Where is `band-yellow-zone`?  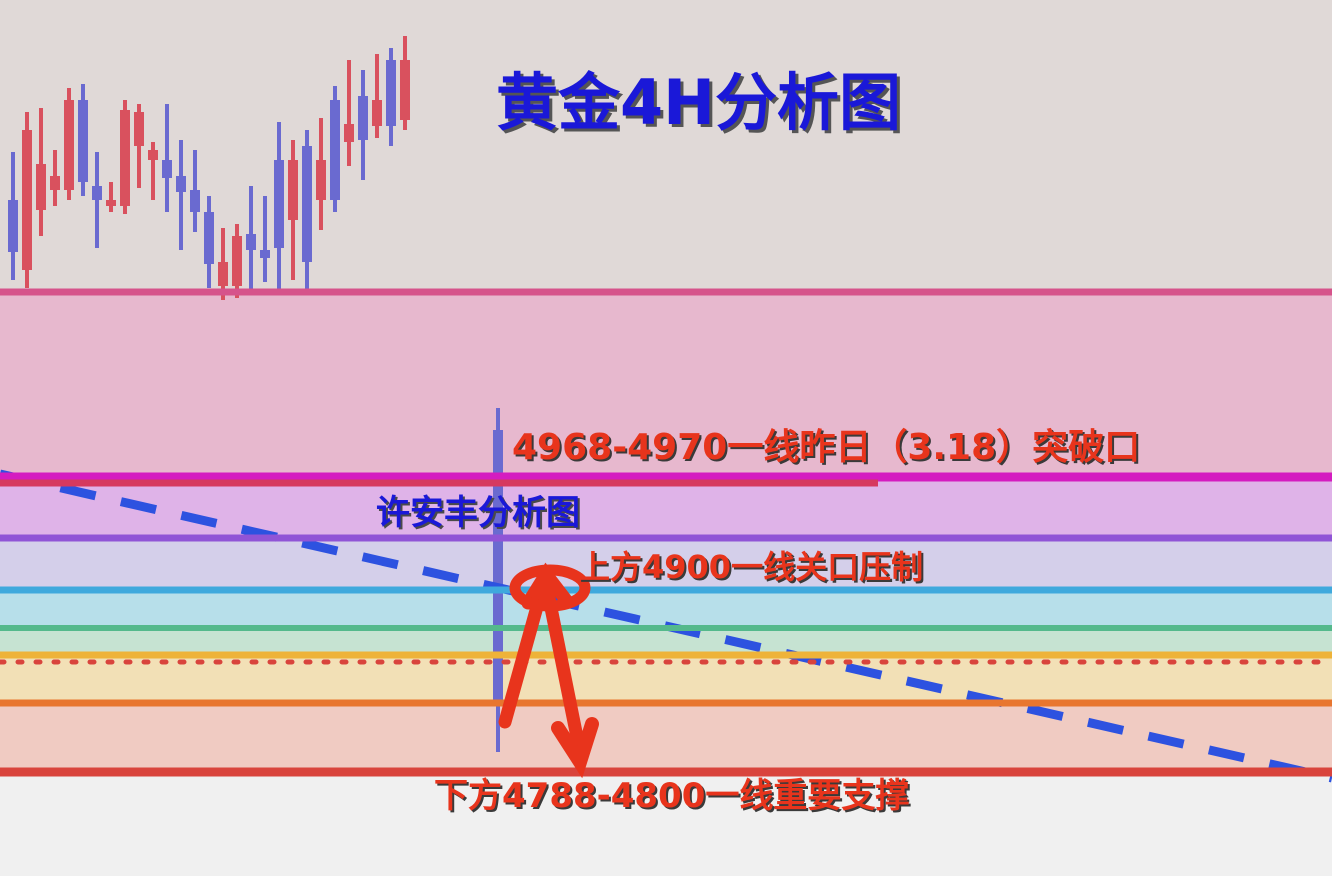
band-yellow-zone is located at coordinates (666, 680).